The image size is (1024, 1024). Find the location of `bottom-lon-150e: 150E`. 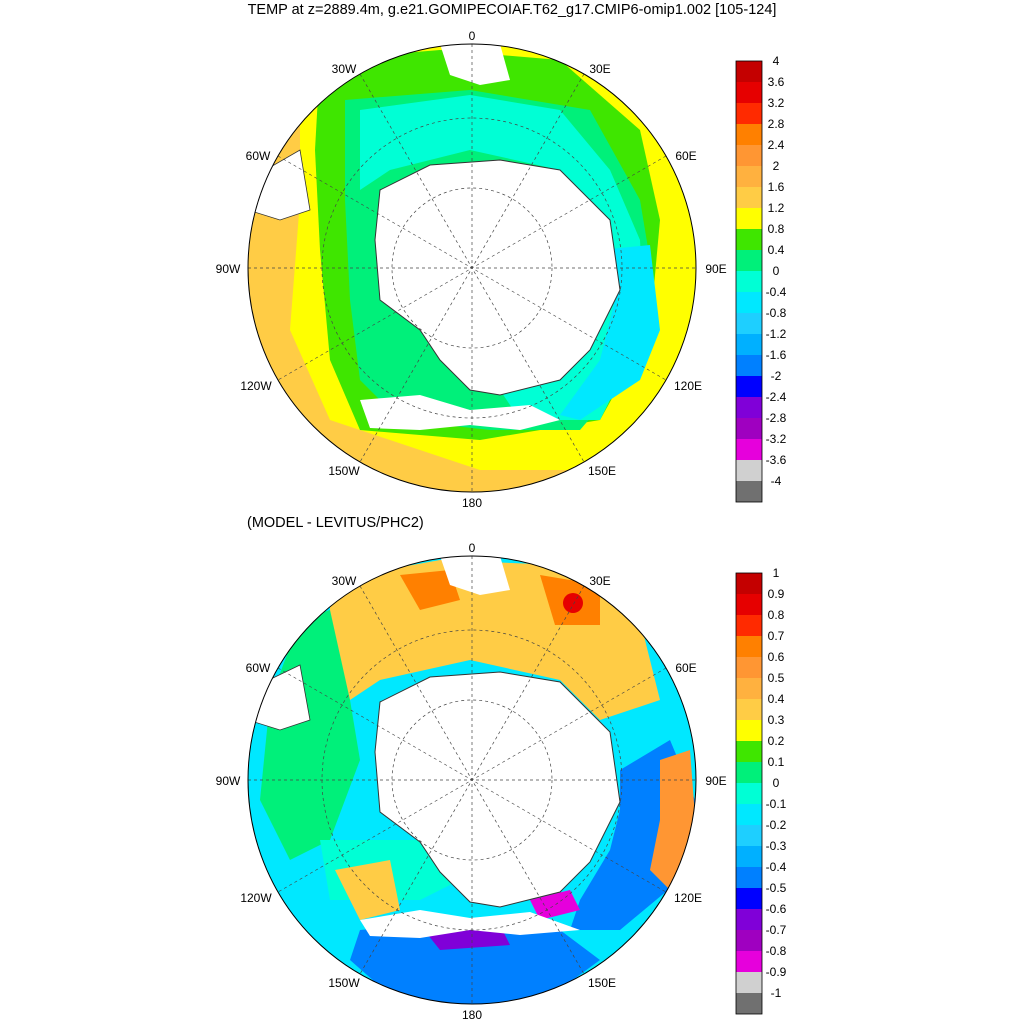

bottom-lon-150e: 150E is located at coordinates (602, 983).